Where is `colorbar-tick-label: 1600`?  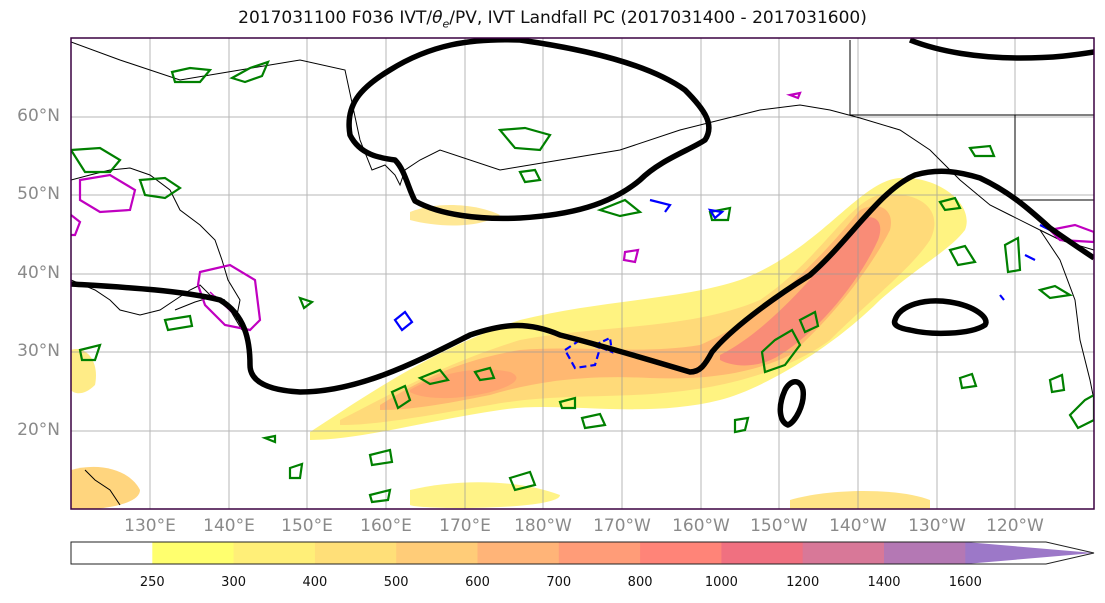 colorbar-tick-label: 1600 is located at coordinates (965, 582).